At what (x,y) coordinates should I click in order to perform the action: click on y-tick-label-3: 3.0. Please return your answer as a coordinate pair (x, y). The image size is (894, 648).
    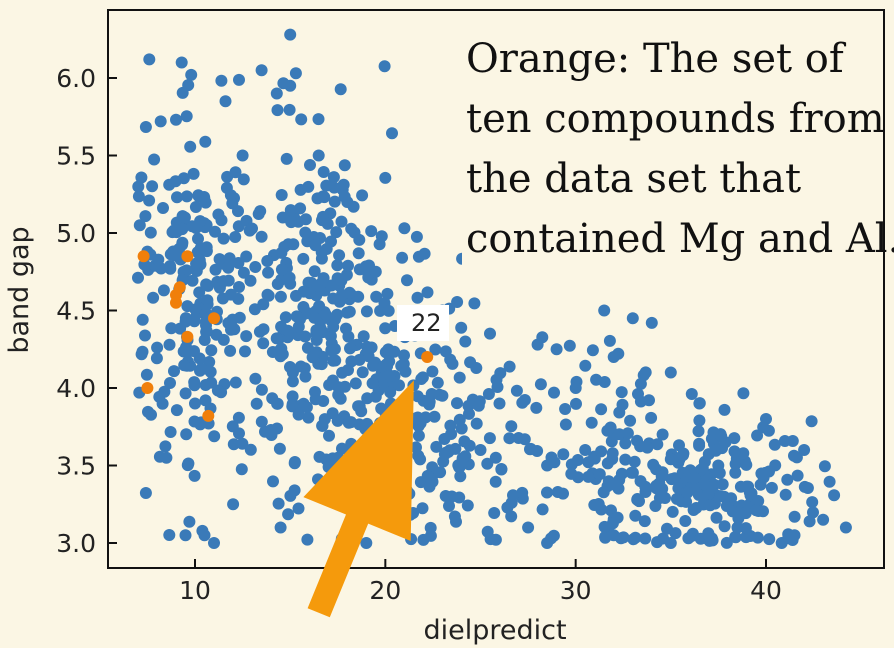
    Looking at the image, I should click on (76, 543).